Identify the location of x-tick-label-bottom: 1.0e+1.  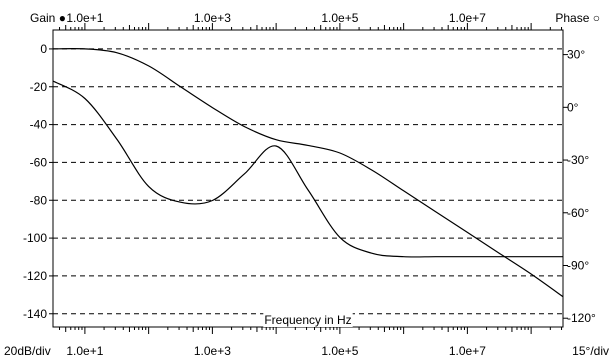
(84, 351).